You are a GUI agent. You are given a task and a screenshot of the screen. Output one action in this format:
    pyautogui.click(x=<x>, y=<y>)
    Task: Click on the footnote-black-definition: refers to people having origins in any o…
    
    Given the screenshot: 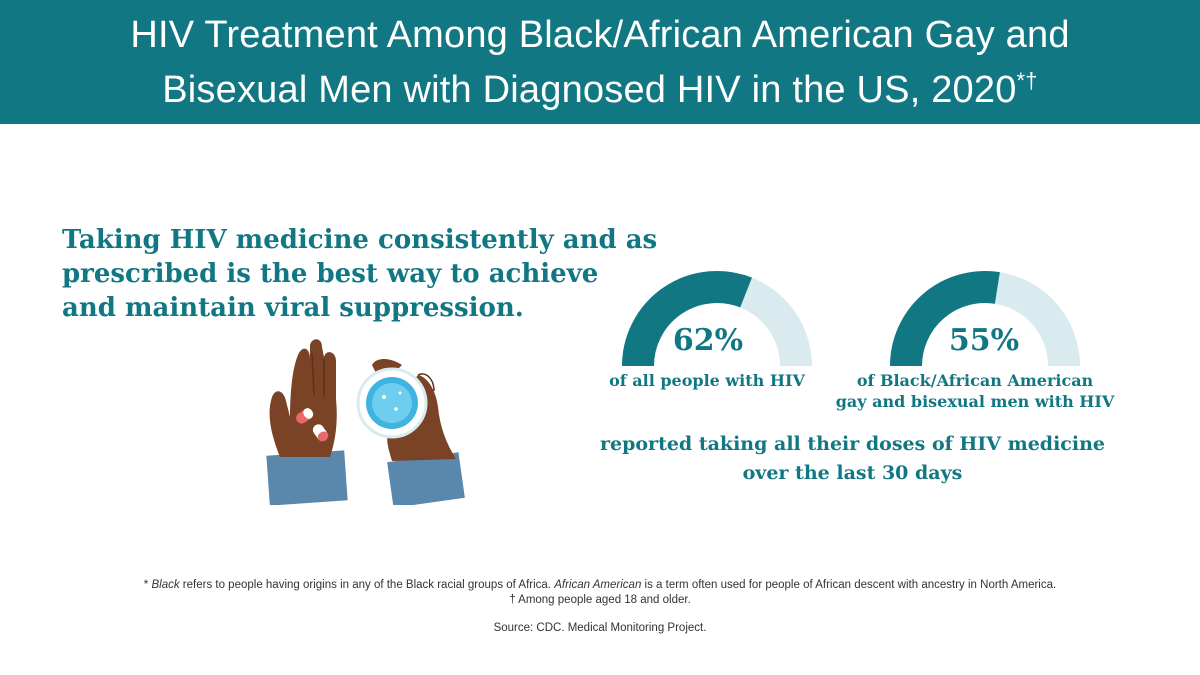 What is the action you would take?
    pyautogui.click(x=367, y=585)
    